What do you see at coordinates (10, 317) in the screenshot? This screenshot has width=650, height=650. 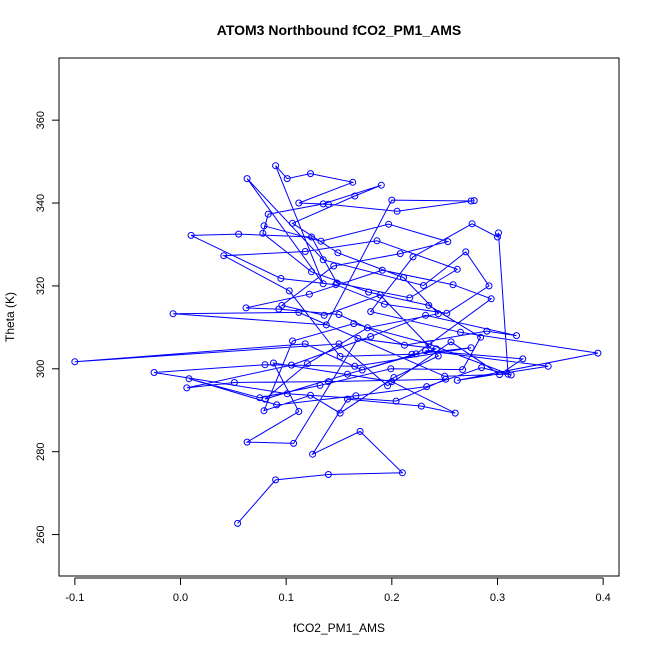 I see `y-axis-label: Theta (K)` at bounding box center [10, 317].